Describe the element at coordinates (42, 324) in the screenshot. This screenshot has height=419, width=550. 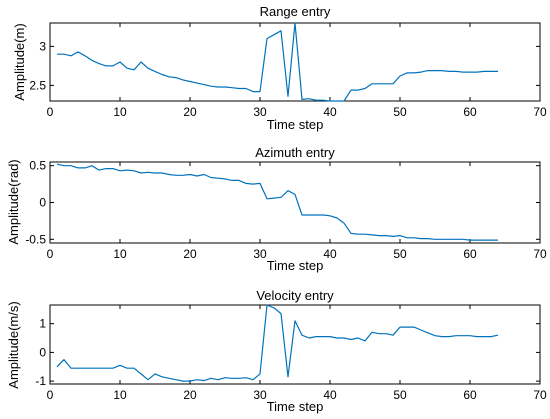
I see `y-tick-label: 1` at that location.